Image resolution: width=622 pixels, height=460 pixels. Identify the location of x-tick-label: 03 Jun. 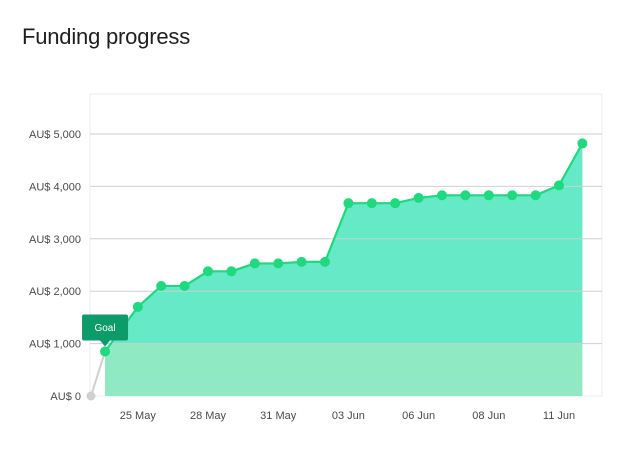
(348, 416).